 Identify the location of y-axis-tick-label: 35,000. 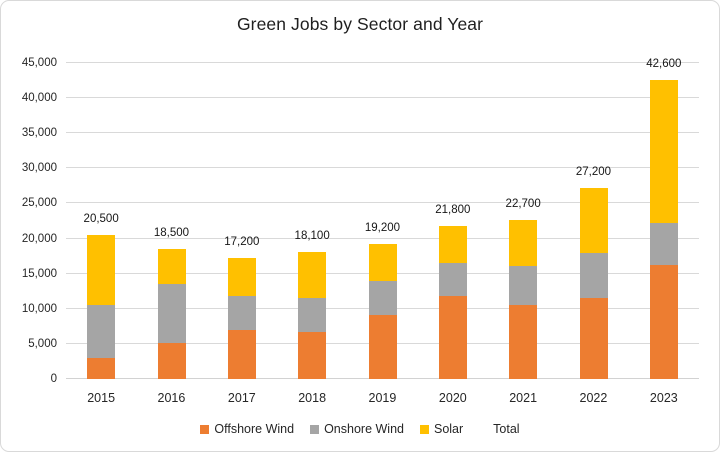
(39, 133).